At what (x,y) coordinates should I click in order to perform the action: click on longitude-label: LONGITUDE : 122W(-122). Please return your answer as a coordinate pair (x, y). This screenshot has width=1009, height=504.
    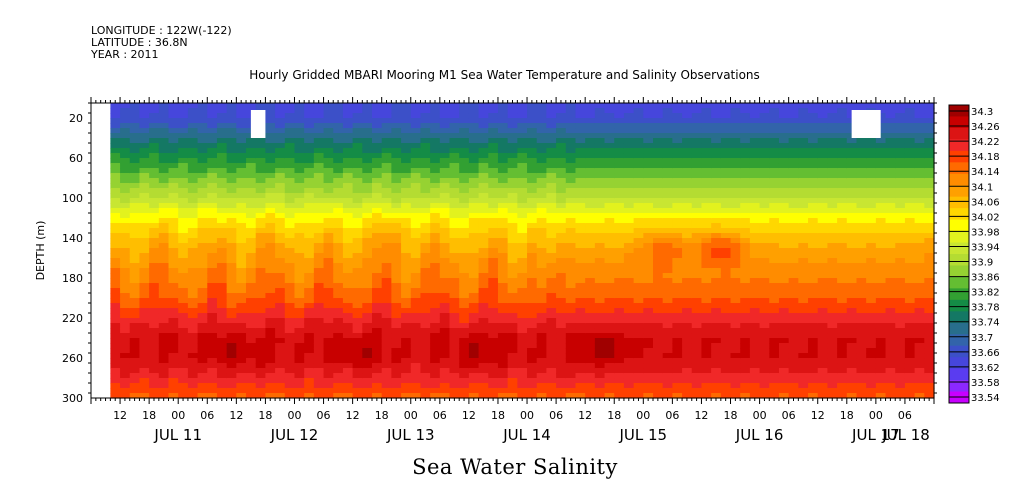
    Looking at the image, I should click on (161, 30).